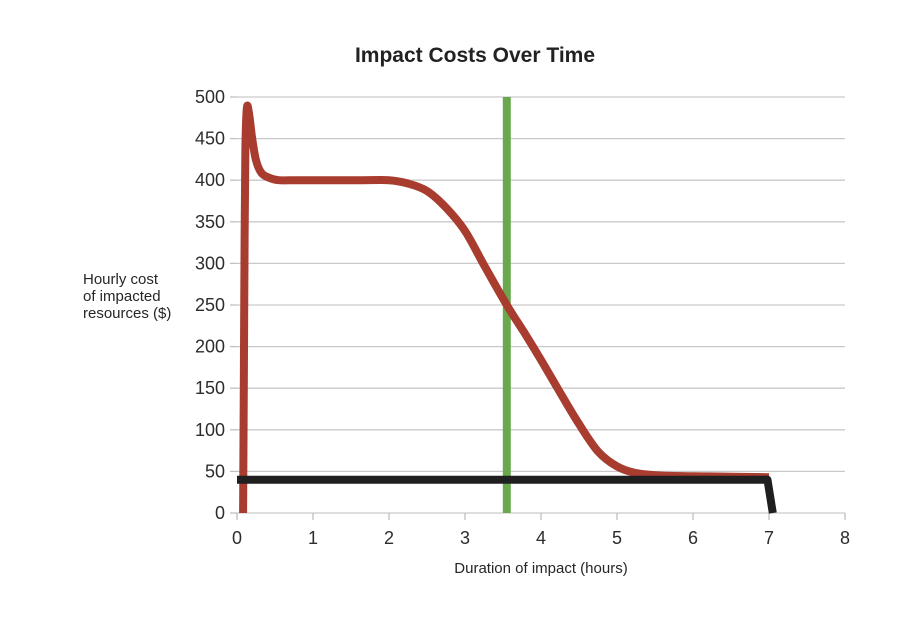 This screenshot has height=625, width=913. I want to click on y-tick-label: 350, so click(210, 222).